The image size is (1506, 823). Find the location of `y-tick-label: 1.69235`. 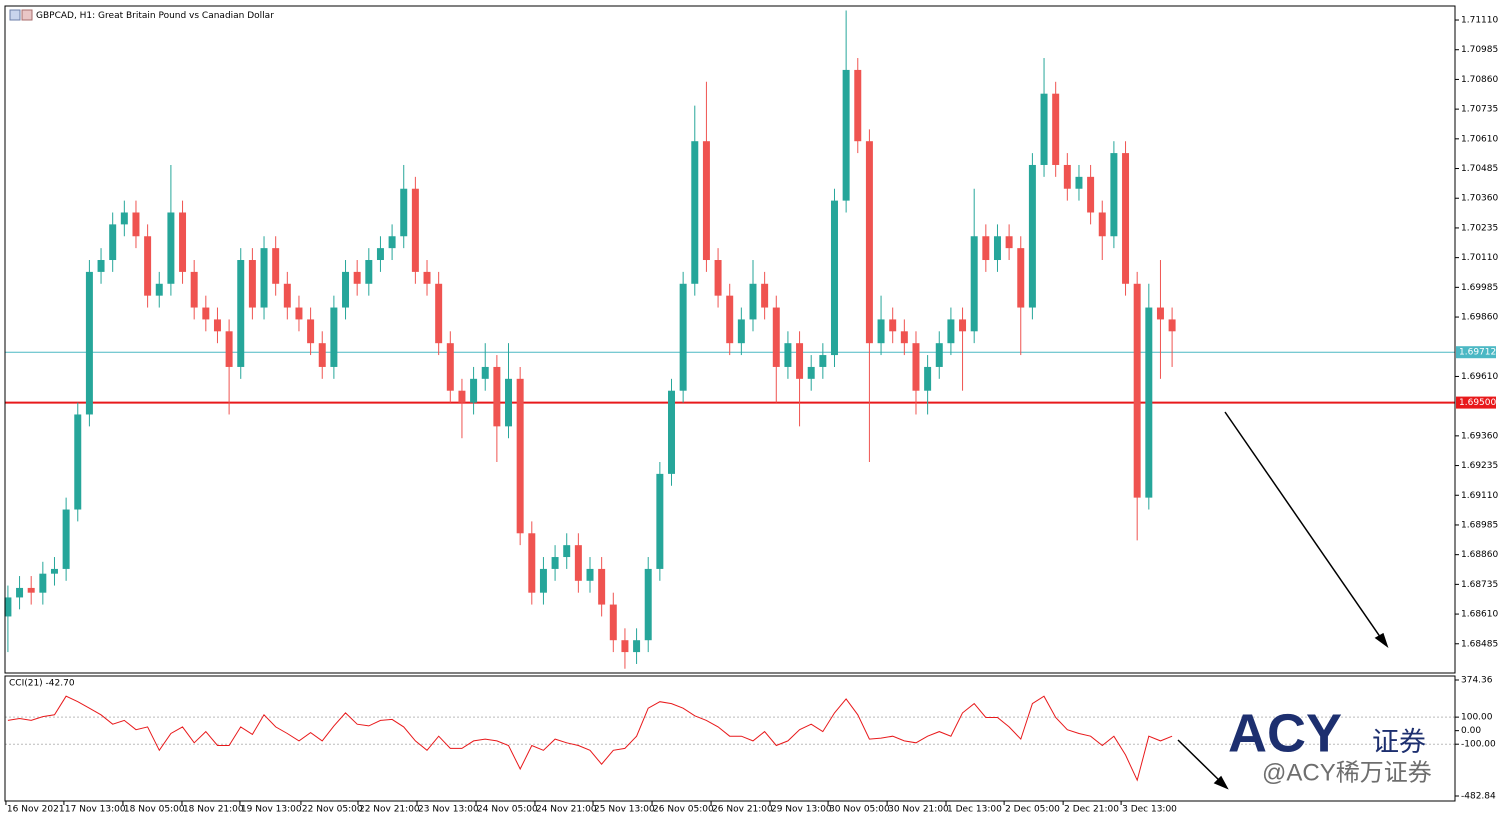

y-tick-label: 1.69235 is located at coordinates (1479, 466).